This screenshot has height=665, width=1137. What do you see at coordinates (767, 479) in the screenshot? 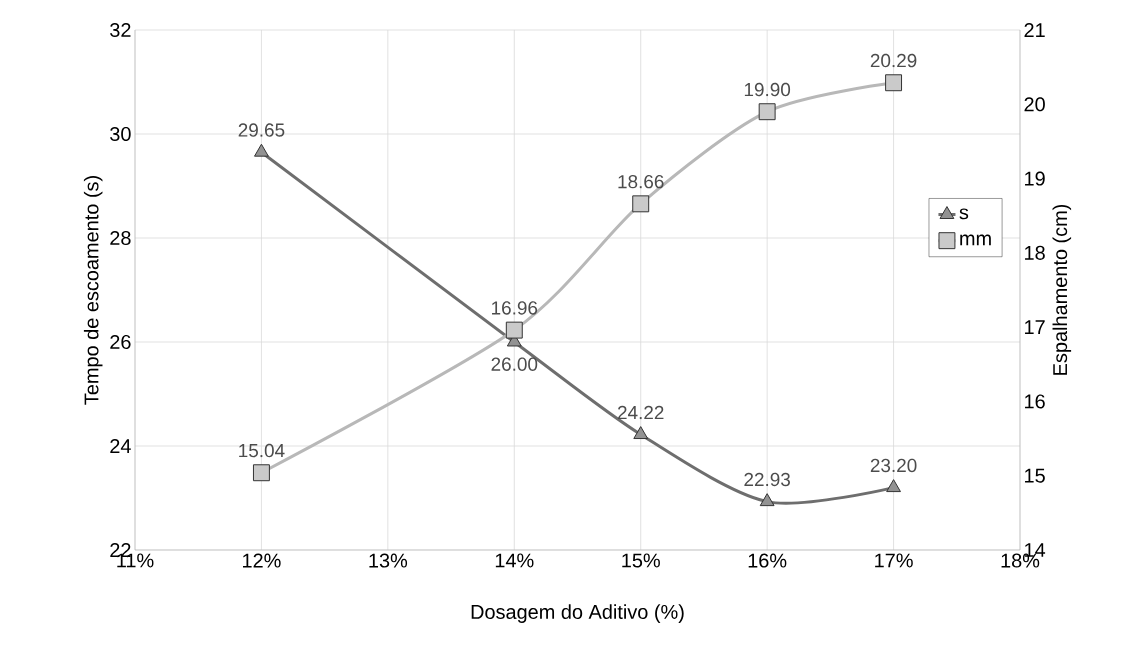
I see `data-label: 22.93` at bounding box center [767, 479].